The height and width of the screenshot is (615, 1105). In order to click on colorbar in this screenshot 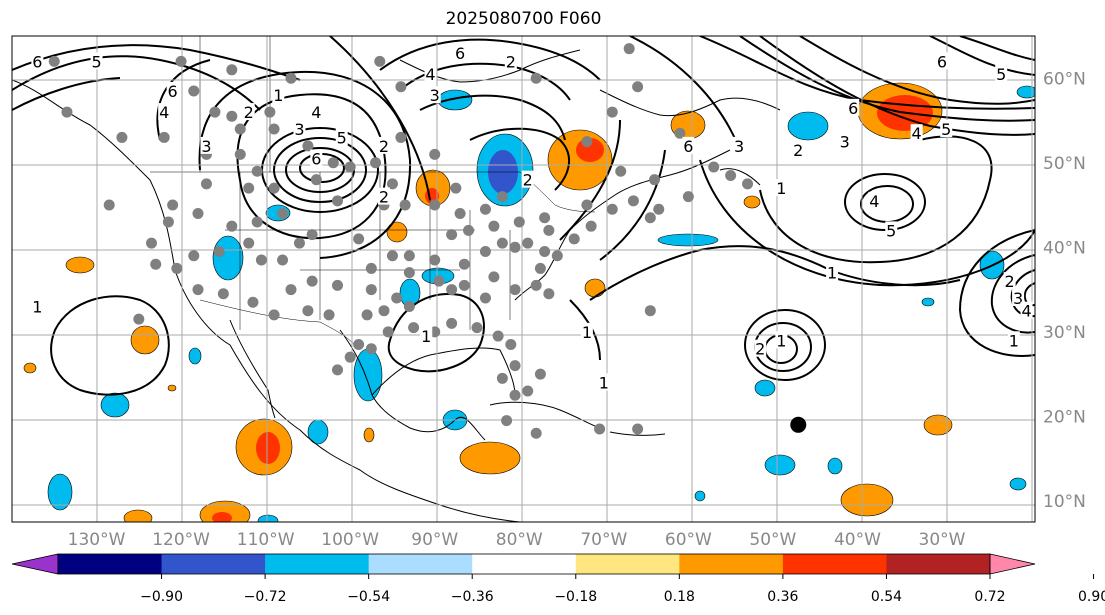, I will do `click(523, 564)`.